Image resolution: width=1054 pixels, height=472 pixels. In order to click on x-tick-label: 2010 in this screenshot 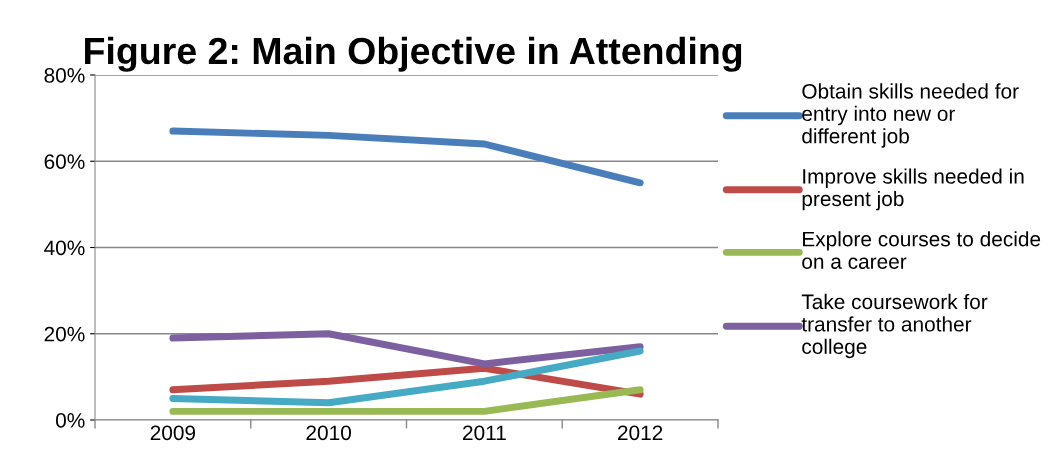, I will do `click(328, 433)`.